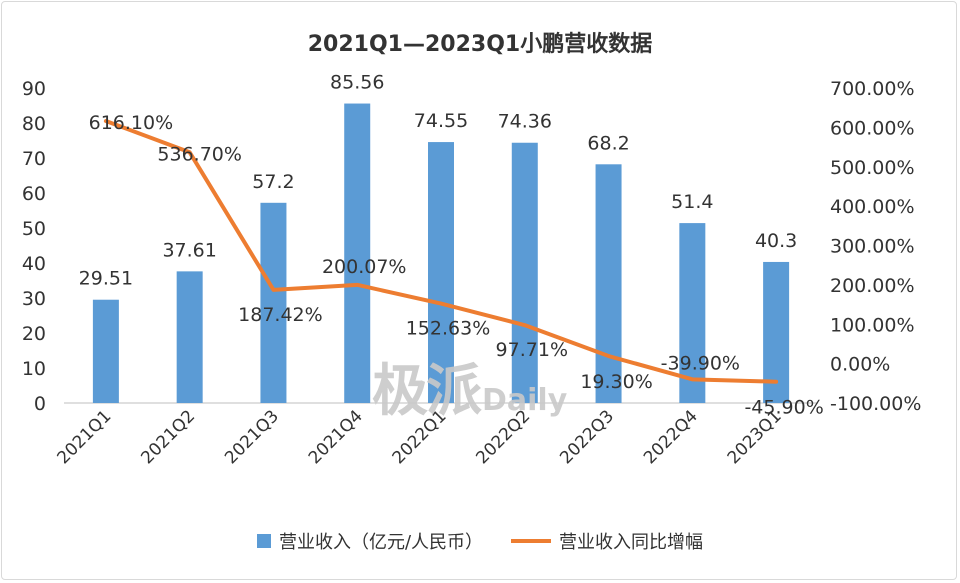 This screenshot has width=960, height=583. I want to click on y-right-tick-label: 300.00%, so click(872, 247).